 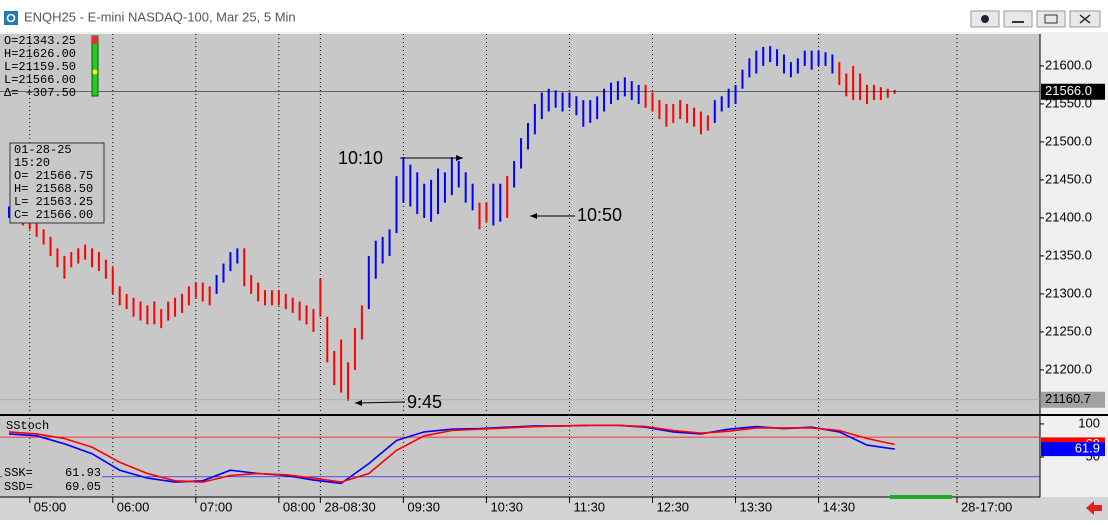 I want to click on summary-line: Δ= +307.50, so click(x=40, y=93).